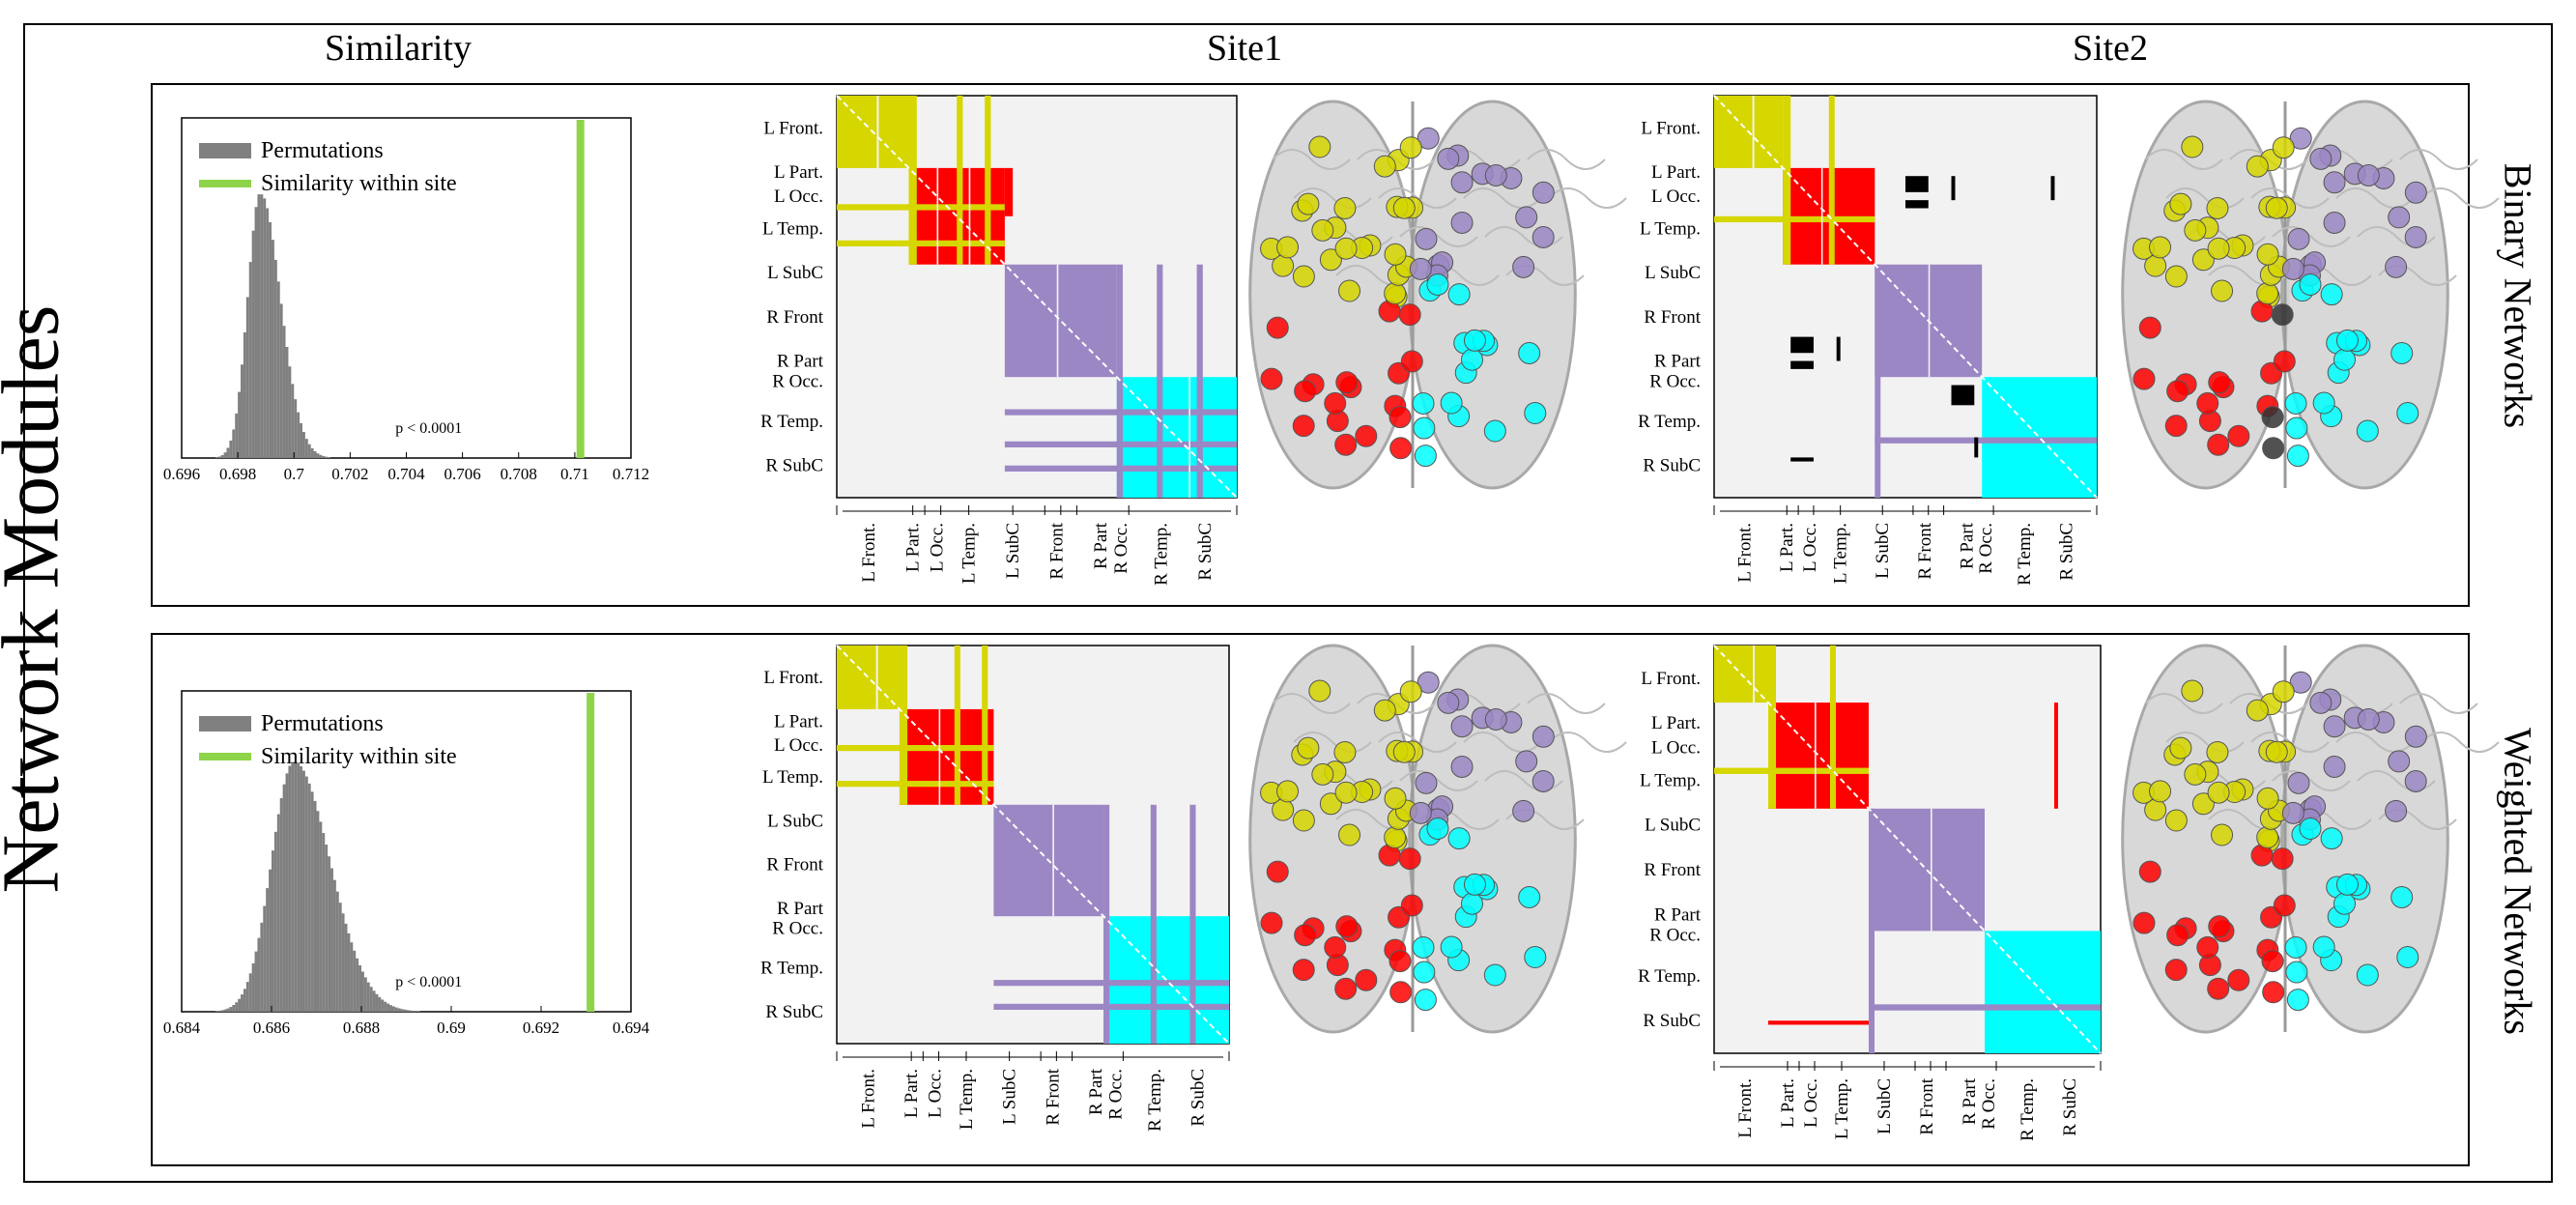 The image size is (2576, 1205). I want to click on row-module-label: R Temp., so click(792, 969).